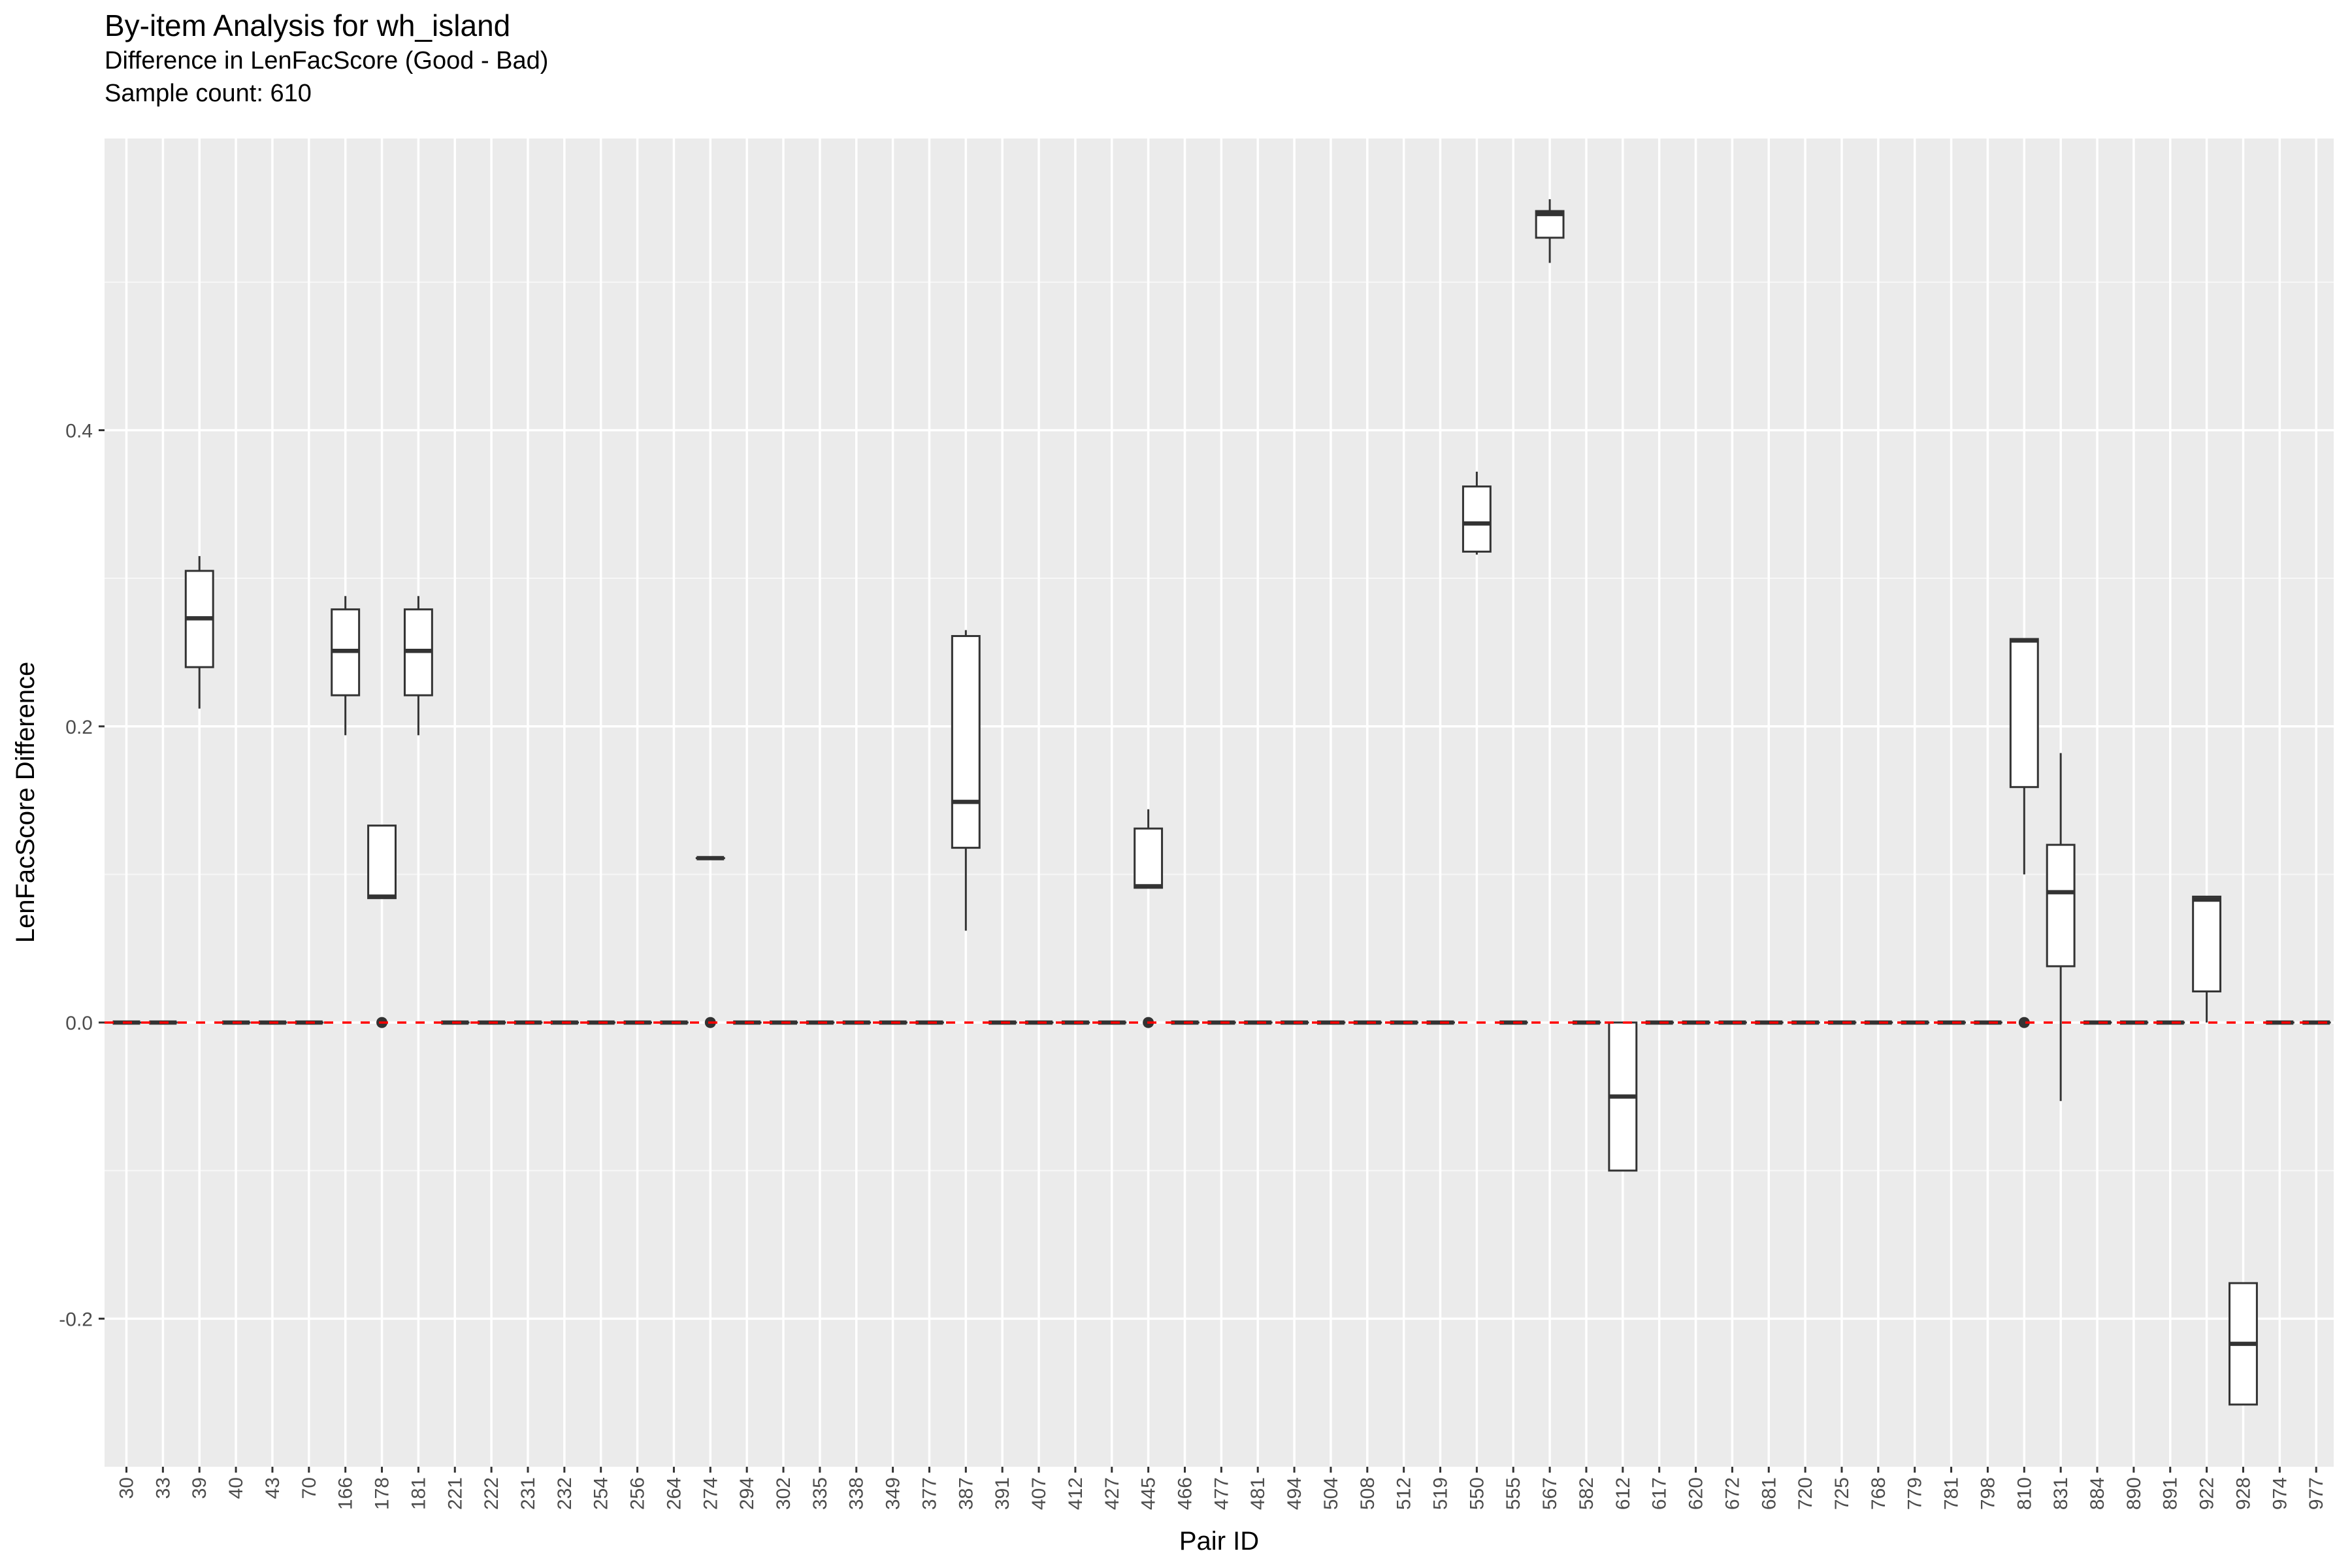 This screenshot has height=1568, width=2352. What do you see at coordinates (1586, 1493) in the screenshot?
I see `x-tick-label: 582` at bounding box center [1586, 1493].